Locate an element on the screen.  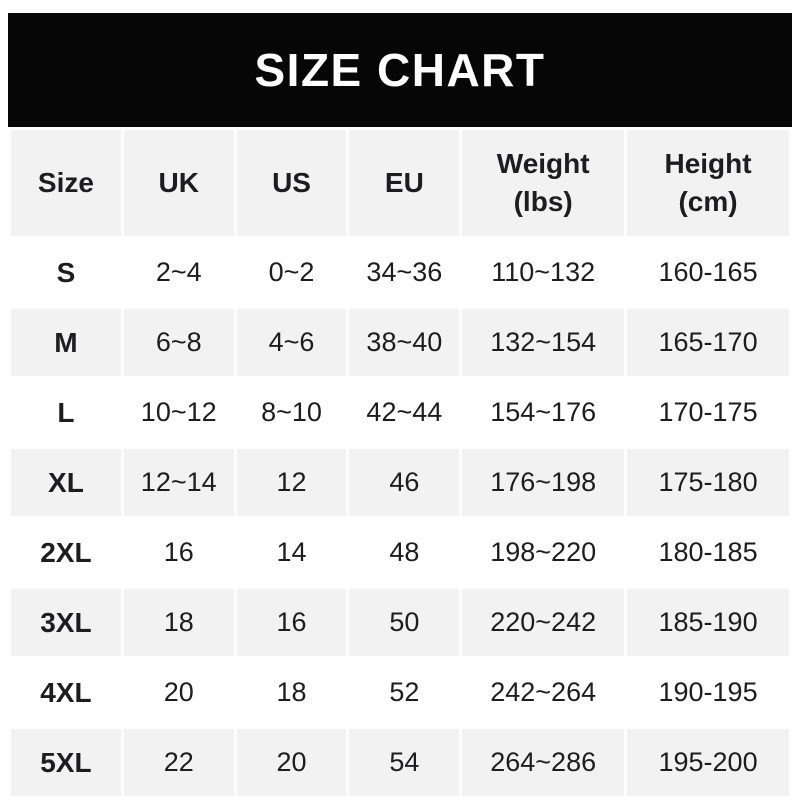
value-cell: 42~44 is located at coordinates (404, 412).